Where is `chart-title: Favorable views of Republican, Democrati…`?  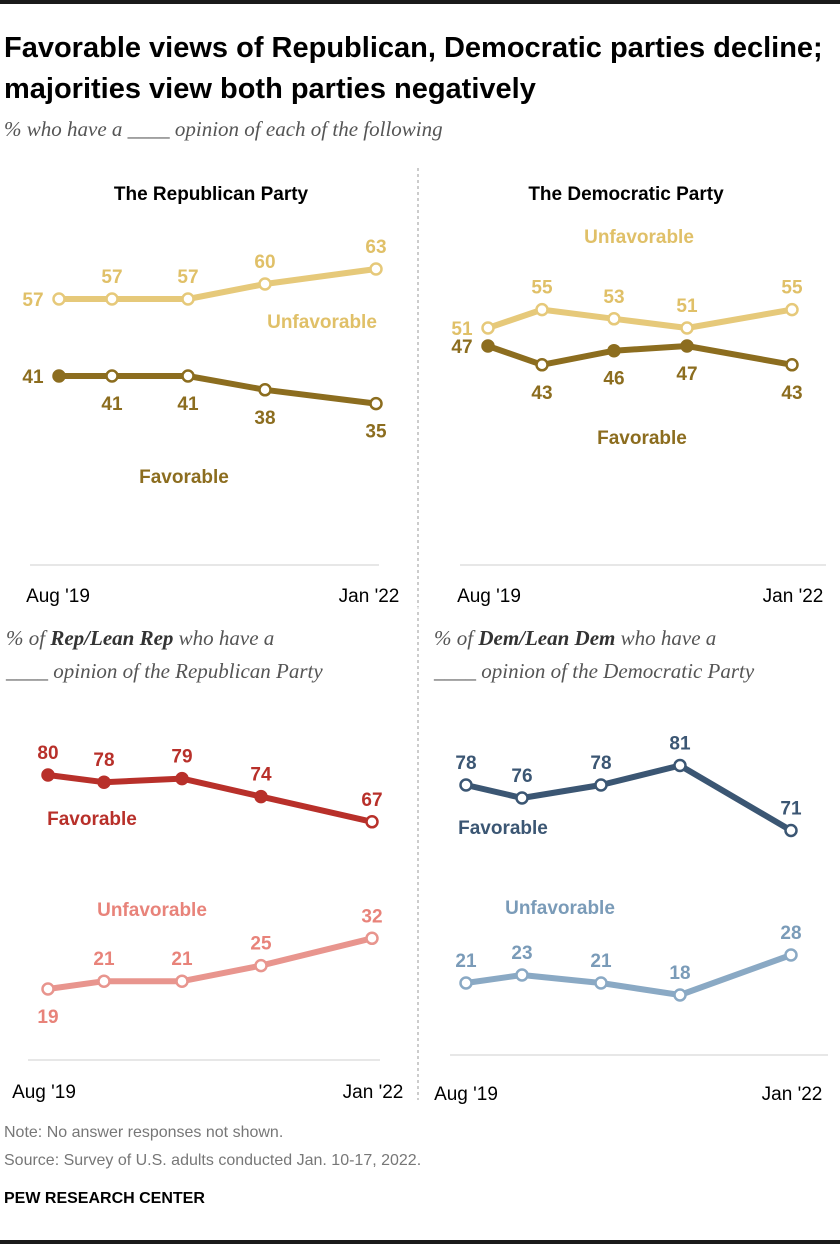 chart-title: Favorable views of Republican, Democrati… is located at coordinates (413, 68).